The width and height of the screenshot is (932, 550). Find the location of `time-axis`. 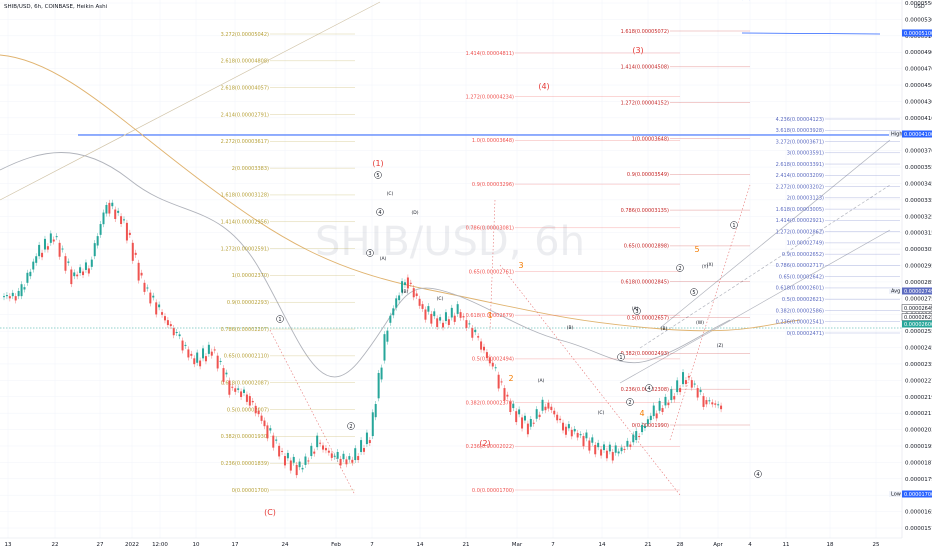

time-axis is located at coordinates (451, 544).